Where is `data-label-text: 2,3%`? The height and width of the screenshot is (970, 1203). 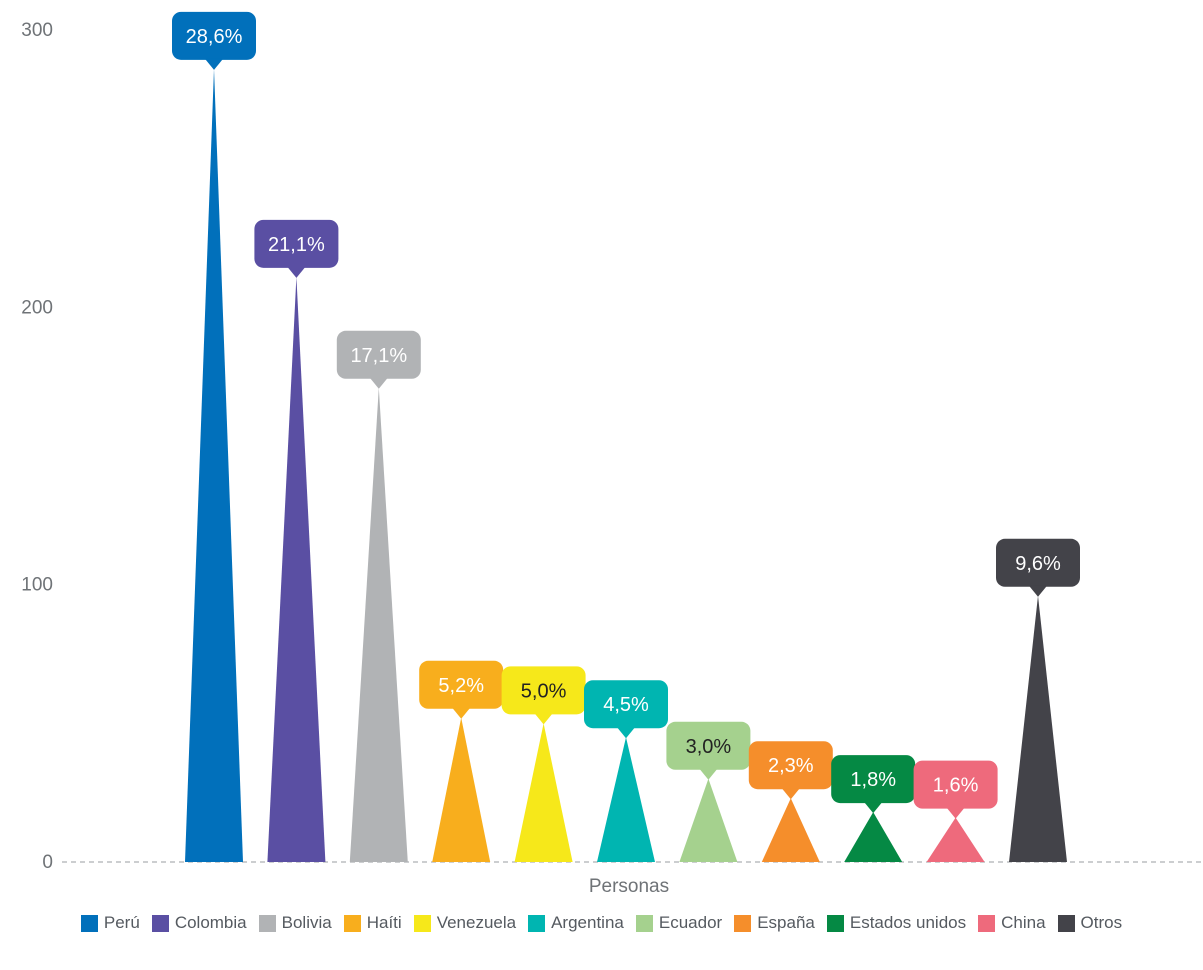 data-label-text: 2,3% is located at coordinates (791, 766).